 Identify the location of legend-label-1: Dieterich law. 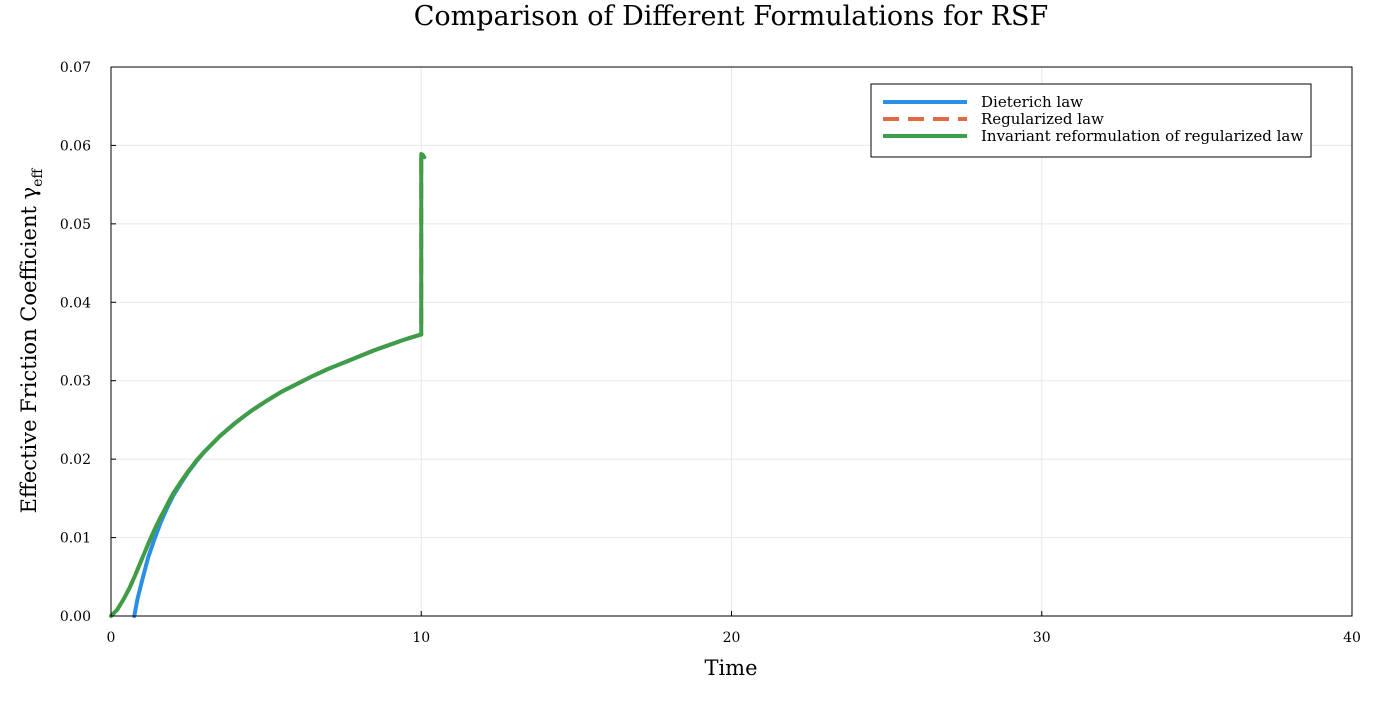
(1032, 102).